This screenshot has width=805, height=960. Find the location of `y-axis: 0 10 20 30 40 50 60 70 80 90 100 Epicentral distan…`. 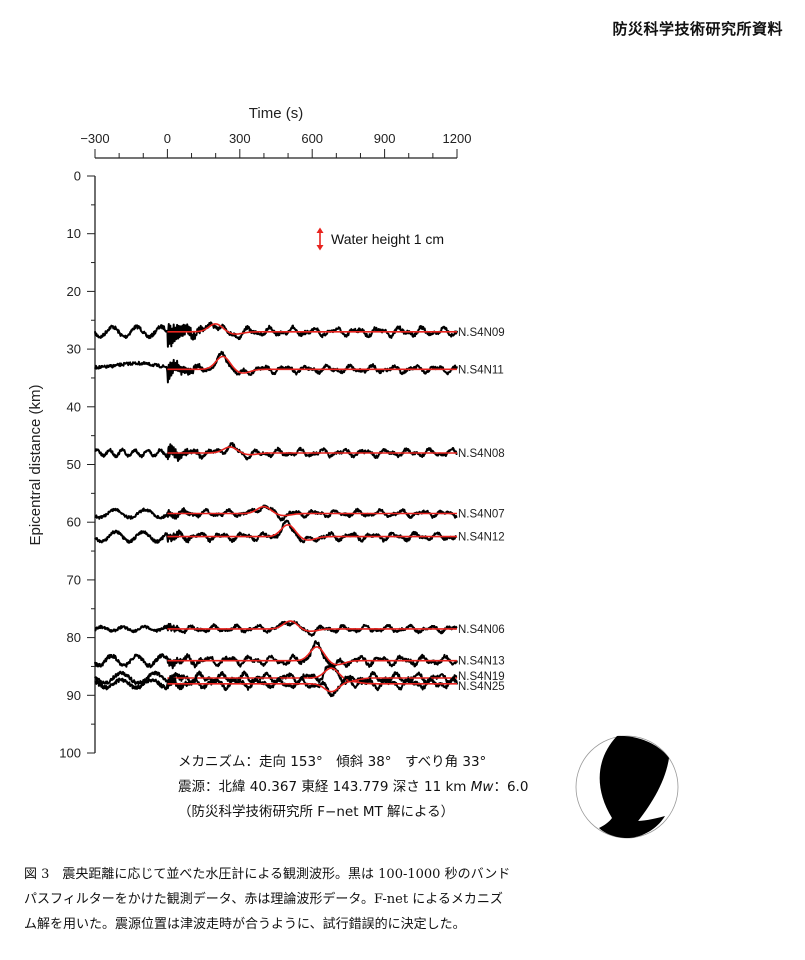

y-axis: 0 10 20 30 40 50 60 70 80 90 100 Epicentral distan… is located at coordinates (61, 465).